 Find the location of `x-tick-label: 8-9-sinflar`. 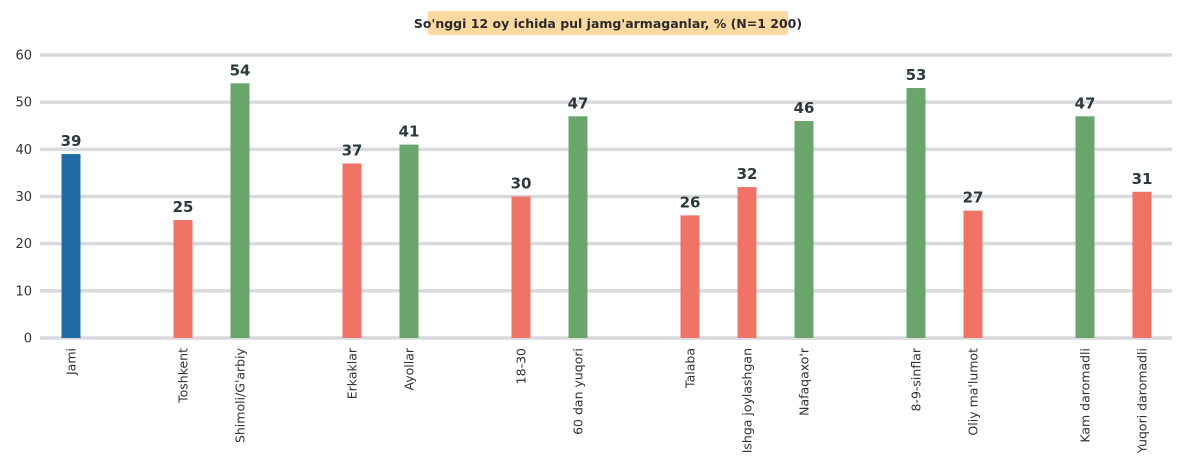

x-tick-label: 8-9-sinflar is located at coordinates (916, 379).